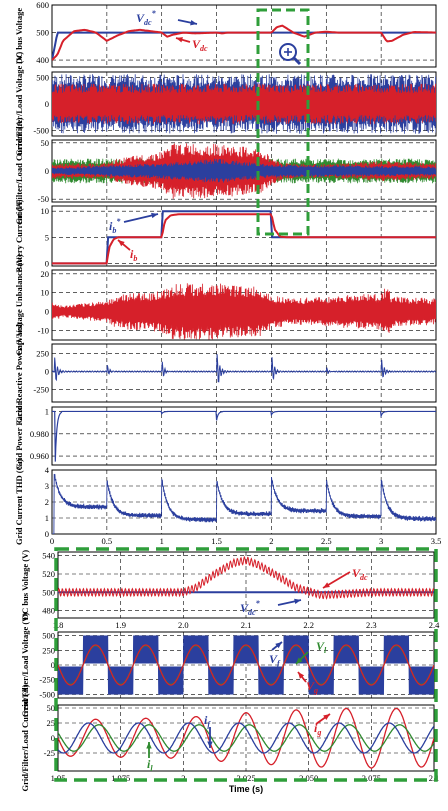  What do you see at coordinates (200, 45) in the screenshot?
I see `vdc-label: Vdc` at bounding box center [200, 45].